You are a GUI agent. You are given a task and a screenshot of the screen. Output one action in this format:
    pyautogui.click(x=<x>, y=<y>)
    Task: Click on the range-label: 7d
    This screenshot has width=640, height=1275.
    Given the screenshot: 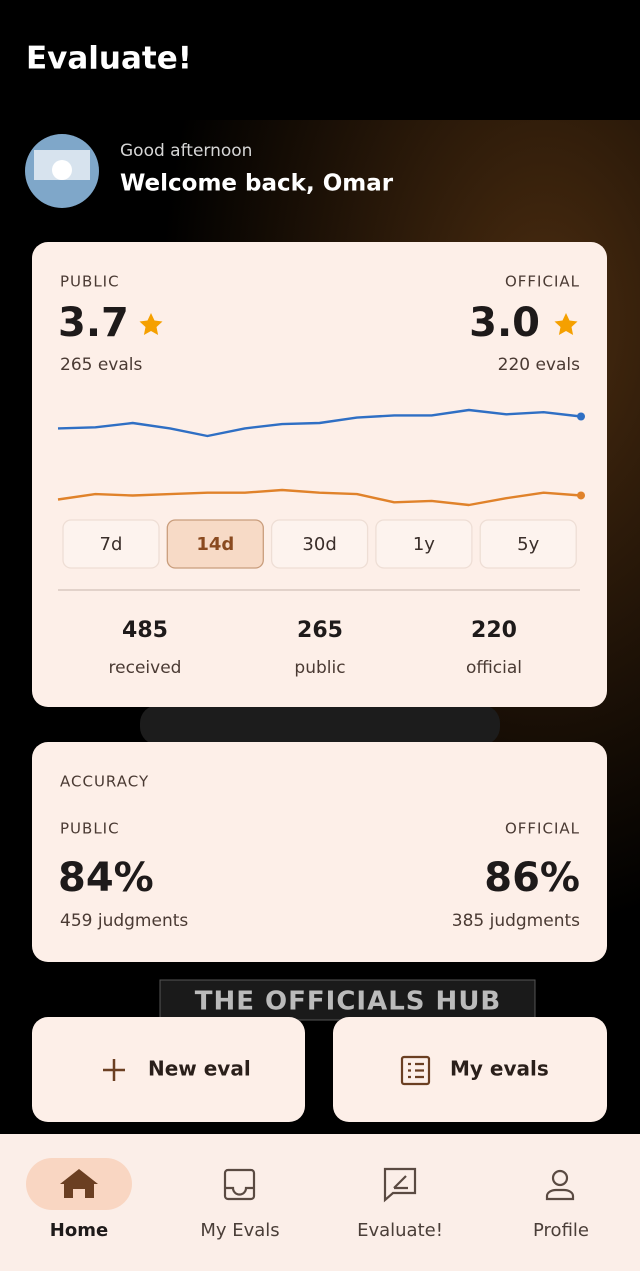 What is the action you would take?
    pyautogui.click(x=111, y=544)
    